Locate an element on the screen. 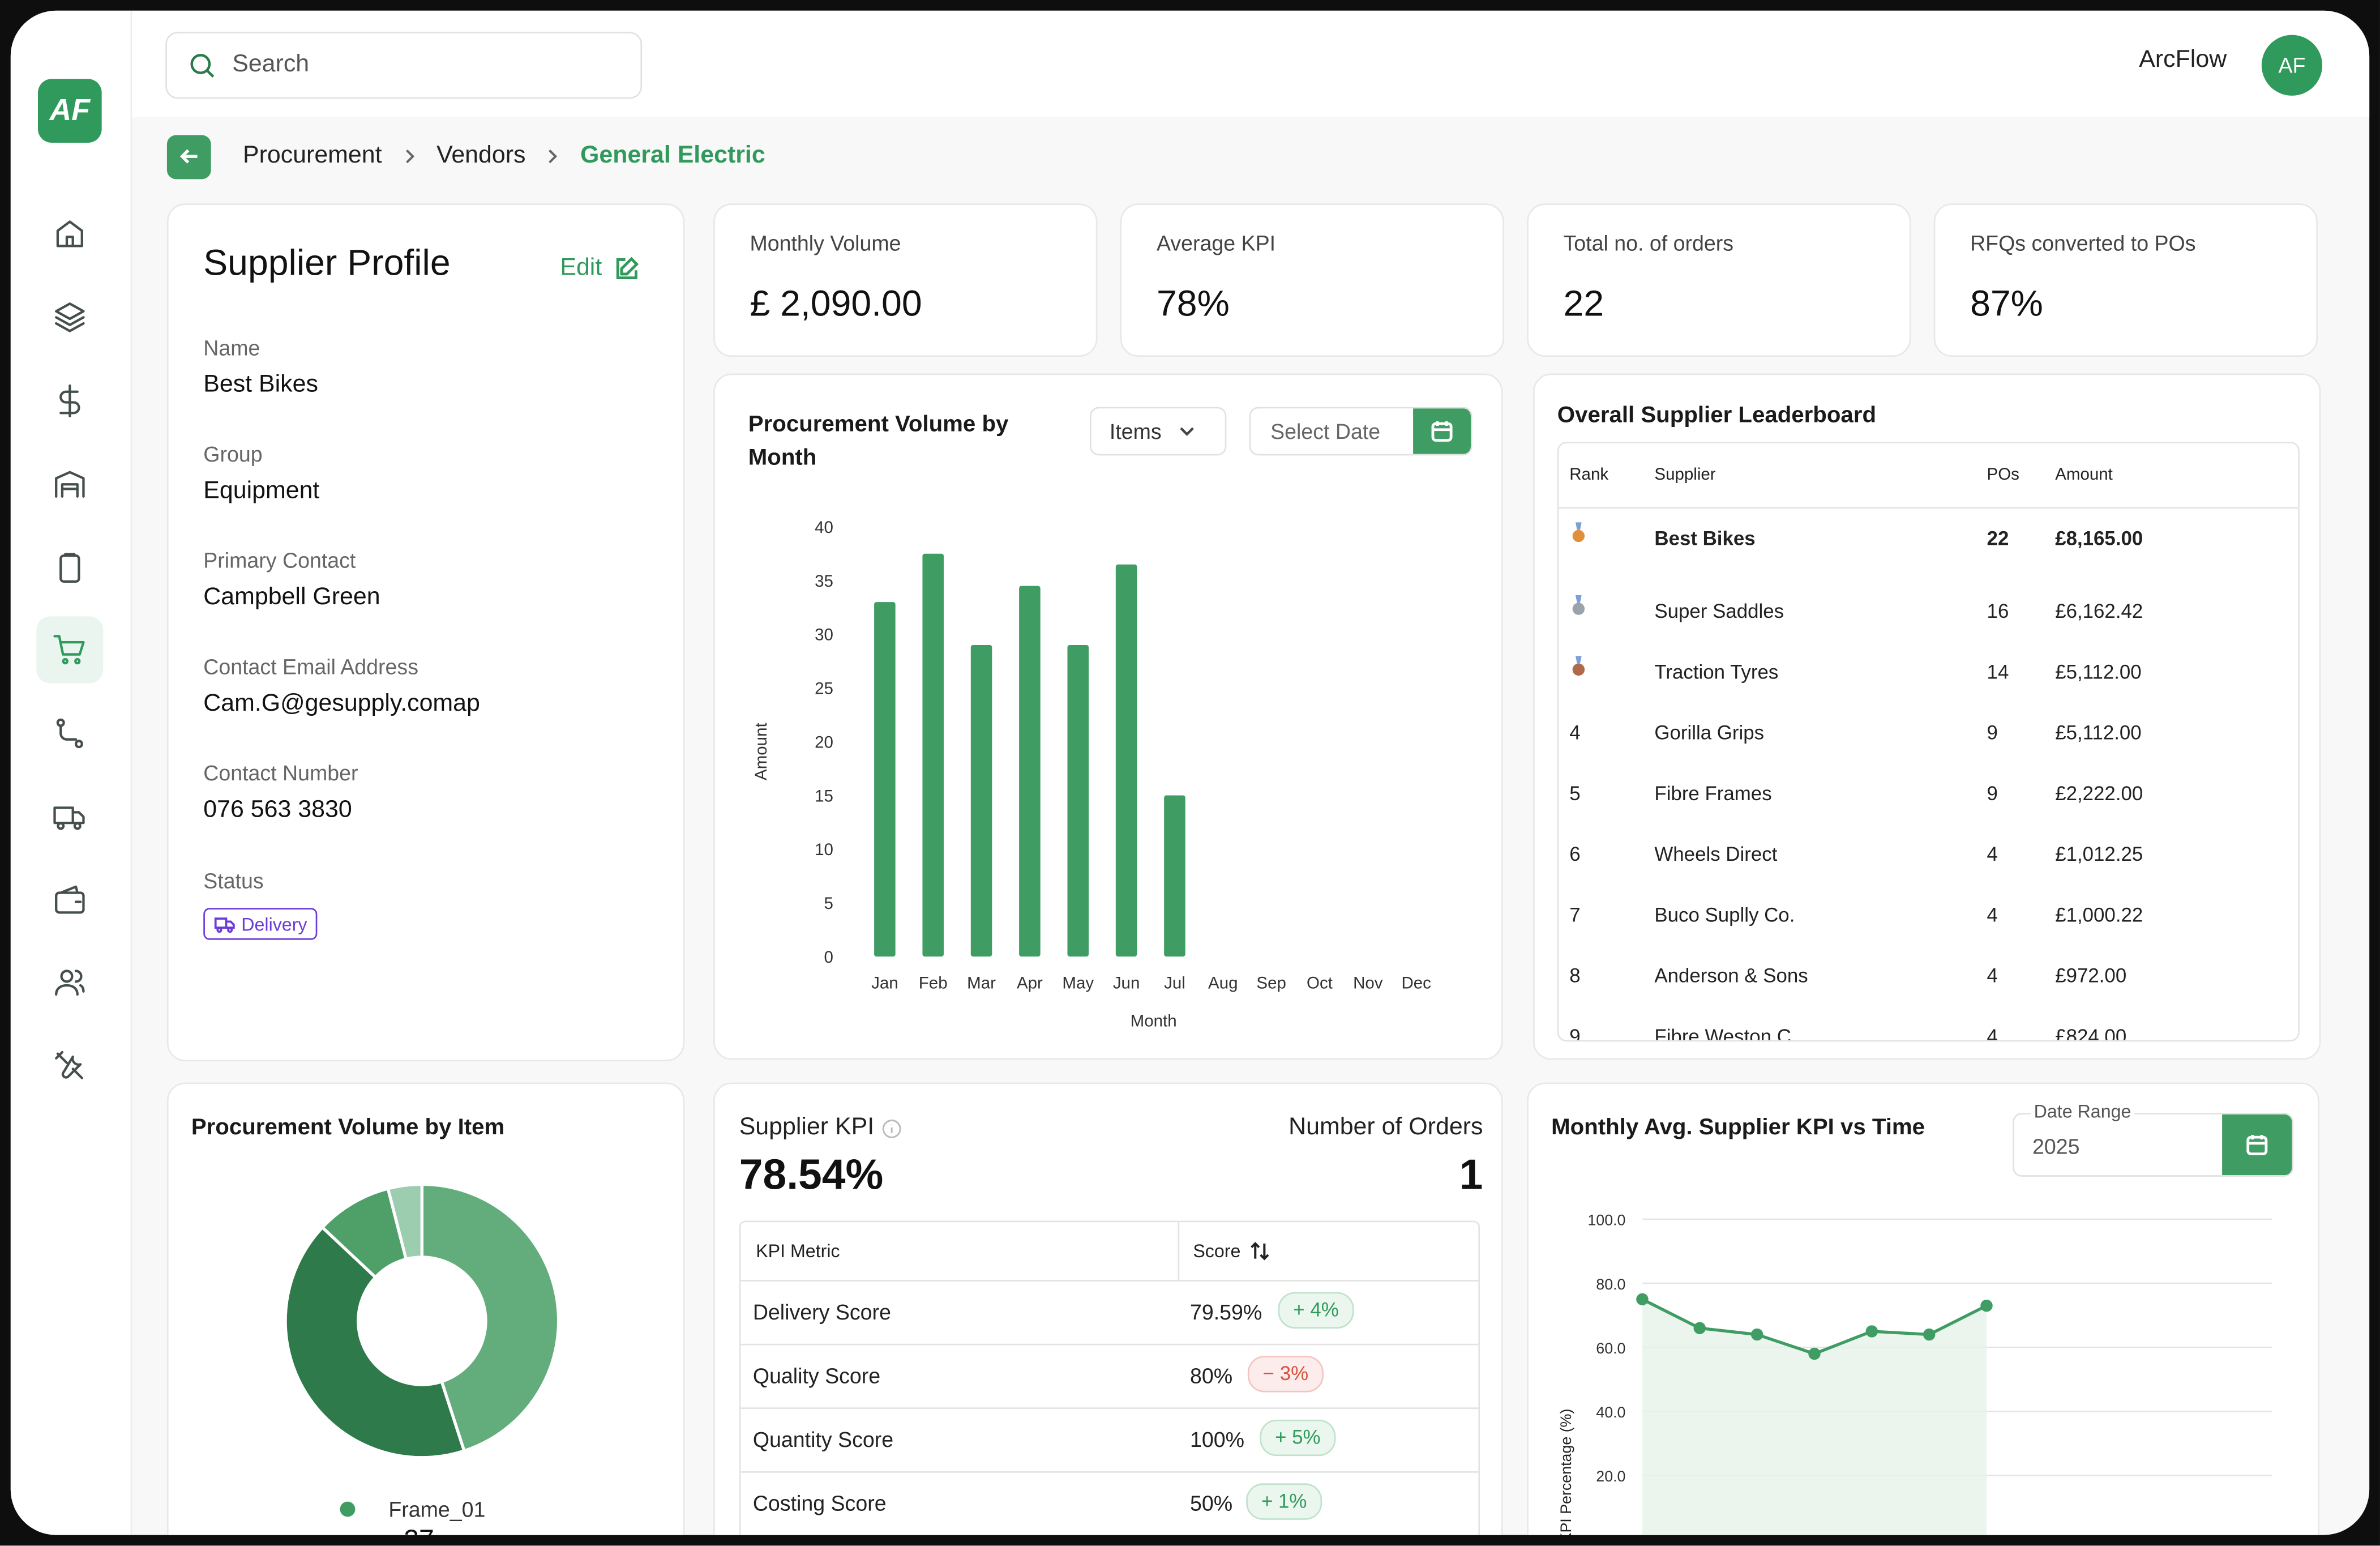 The image size is (2380, 1546). rank-cell: 7 is located at coordinates (1575, 914).